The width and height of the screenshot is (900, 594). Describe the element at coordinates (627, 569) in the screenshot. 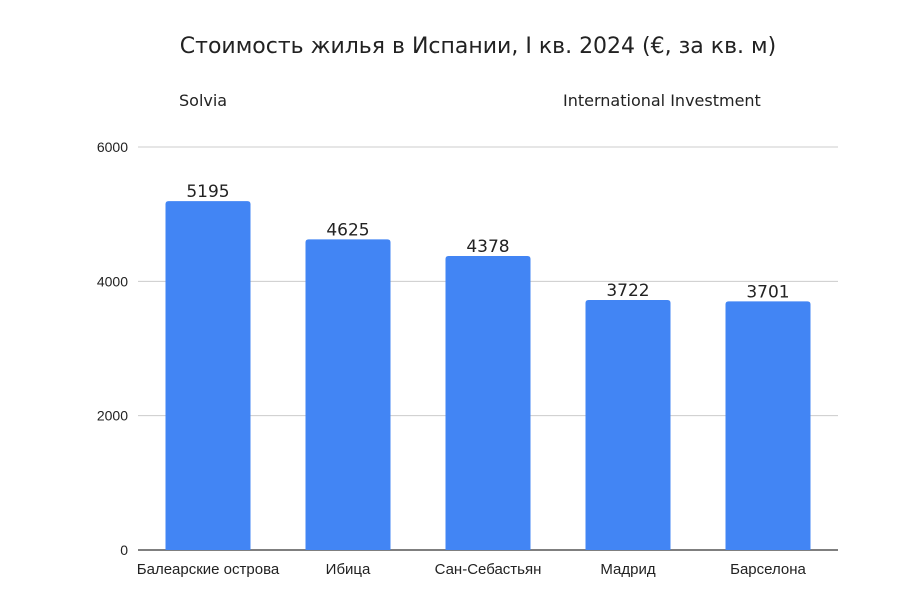

I see `category-label: Мадрид` at that location.